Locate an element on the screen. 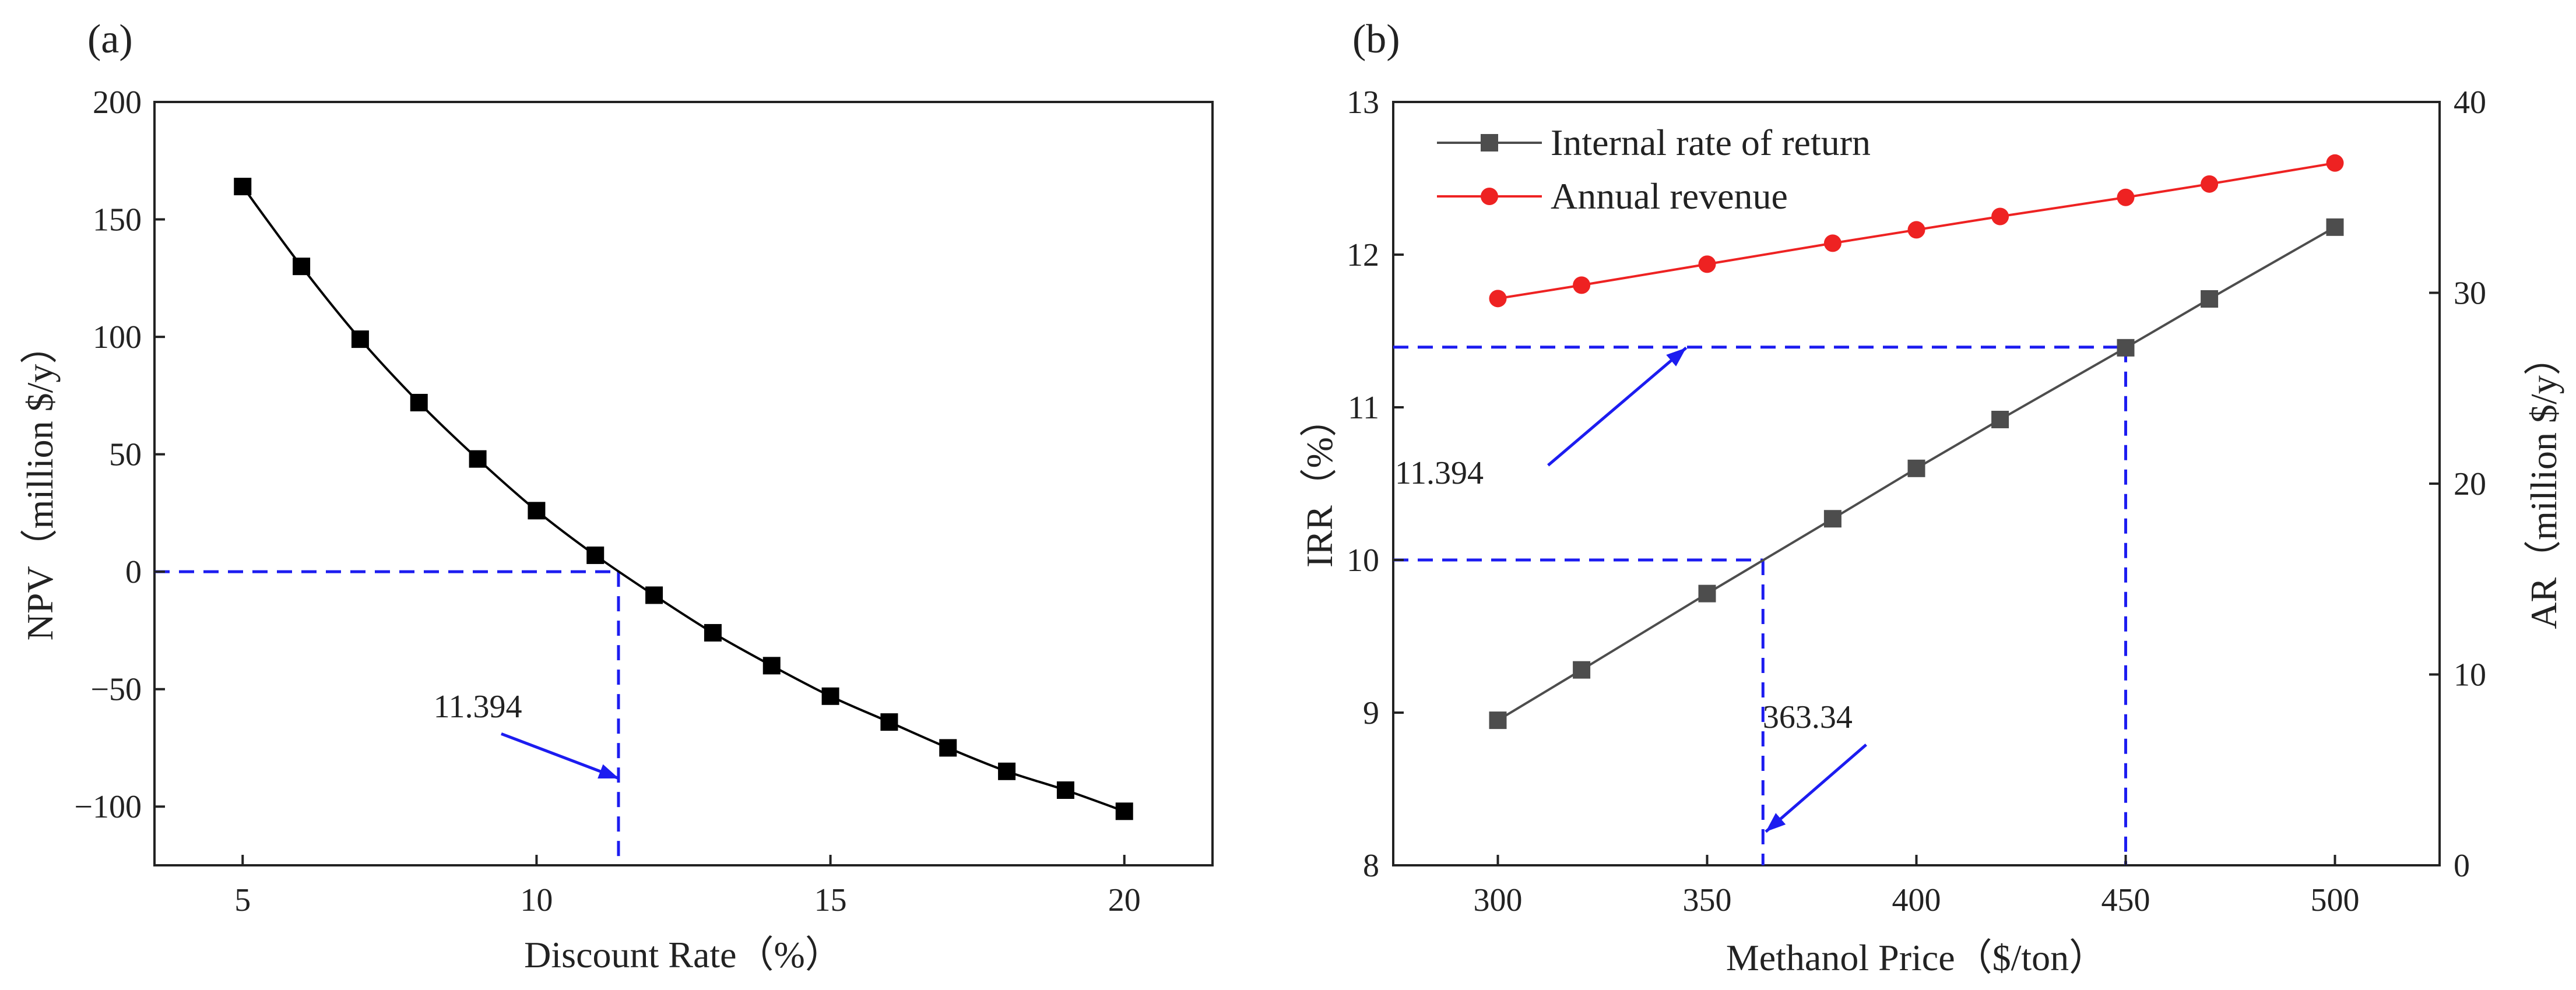 The height and width of the screenshot is (990, 2576). panel-b-annotation-arrow-0-head is located at coordinates (1676, 357).